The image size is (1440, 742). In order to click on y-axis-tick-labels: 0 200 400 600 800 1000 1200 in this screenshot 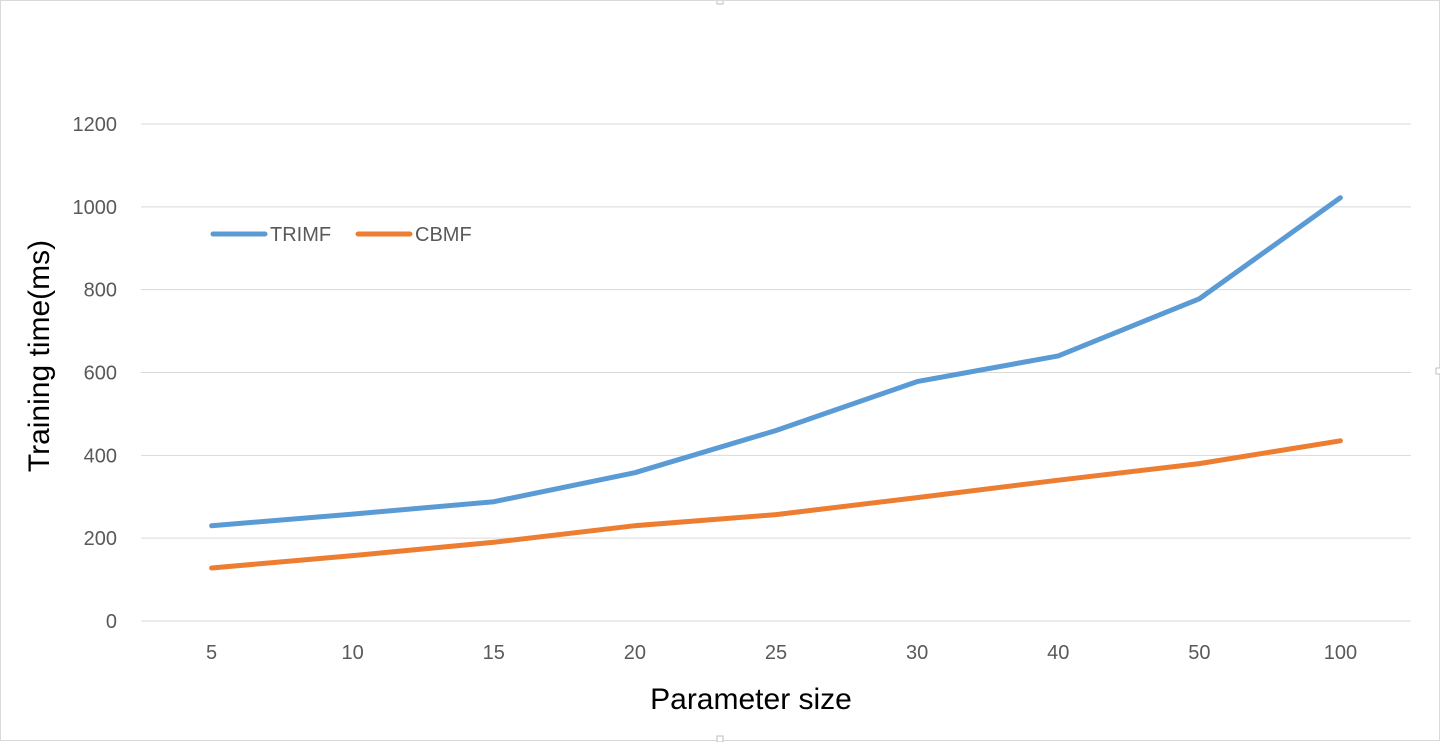, I will do `click(95, 373)`.